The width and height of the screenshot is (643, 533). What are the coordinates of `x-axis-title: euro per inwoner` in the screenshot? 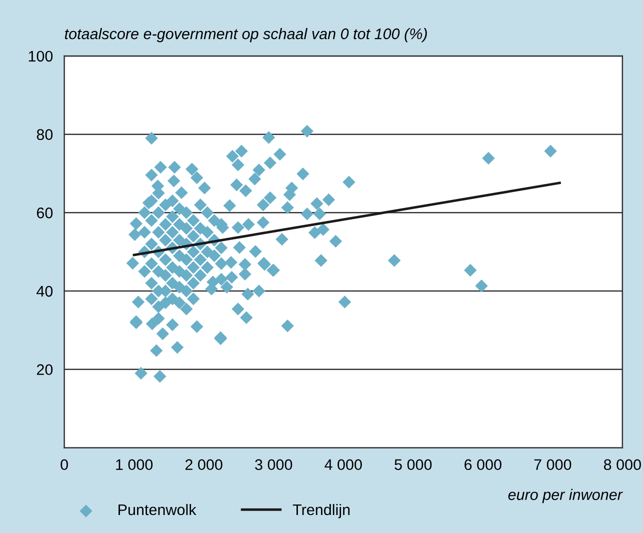 It's located at (565, 496).